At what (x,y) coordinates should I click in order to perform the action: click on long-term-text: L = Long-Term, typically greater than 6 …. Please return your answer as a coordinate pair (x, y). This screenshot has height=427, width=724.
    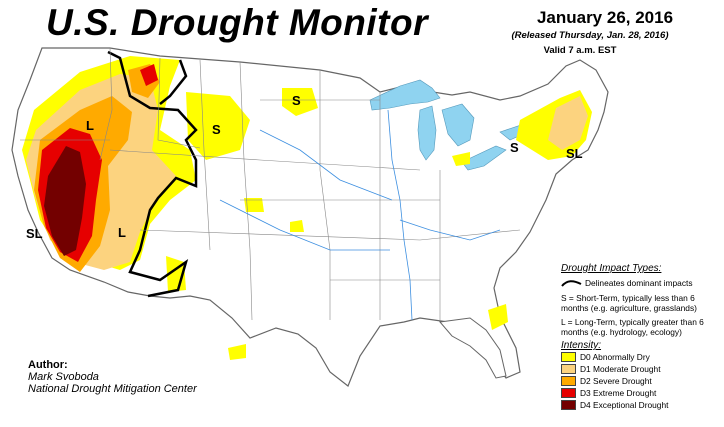
    Looking at the image, I should click on (632, 327).